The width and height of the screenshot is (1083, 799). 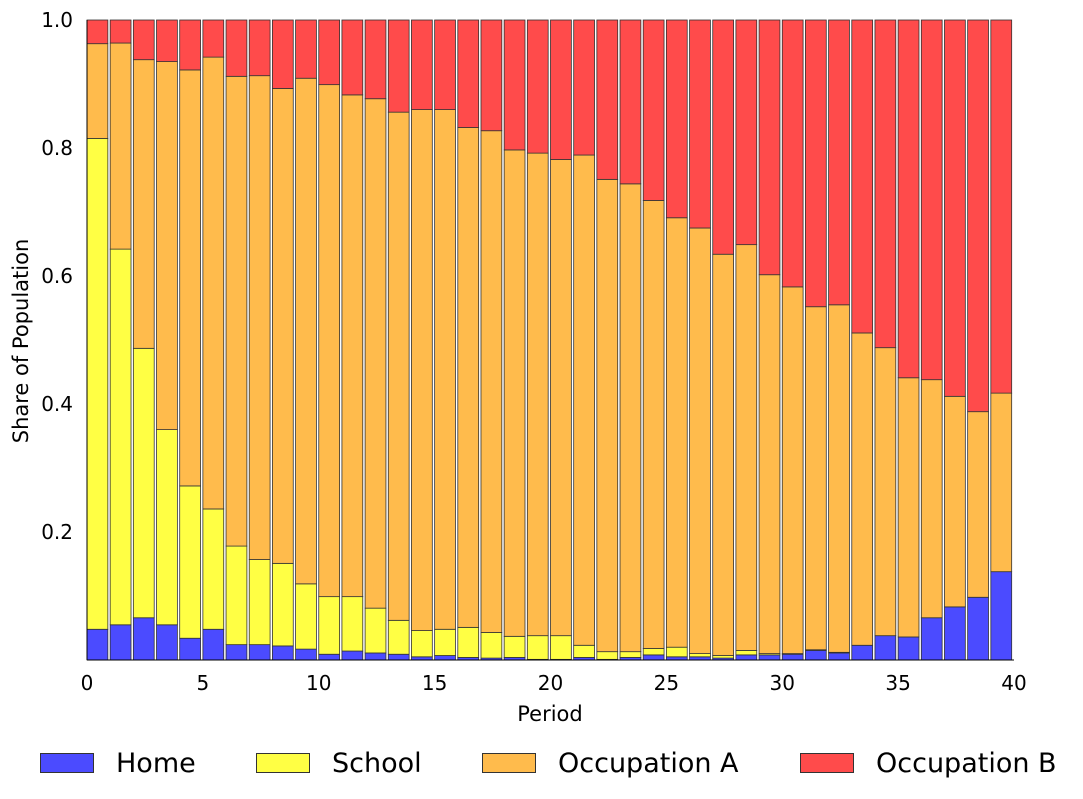 What do you see at coordinates (57, 148) in the screenshot?
I see `y-tick-label: 0.8` at bounding box center [57, 148].